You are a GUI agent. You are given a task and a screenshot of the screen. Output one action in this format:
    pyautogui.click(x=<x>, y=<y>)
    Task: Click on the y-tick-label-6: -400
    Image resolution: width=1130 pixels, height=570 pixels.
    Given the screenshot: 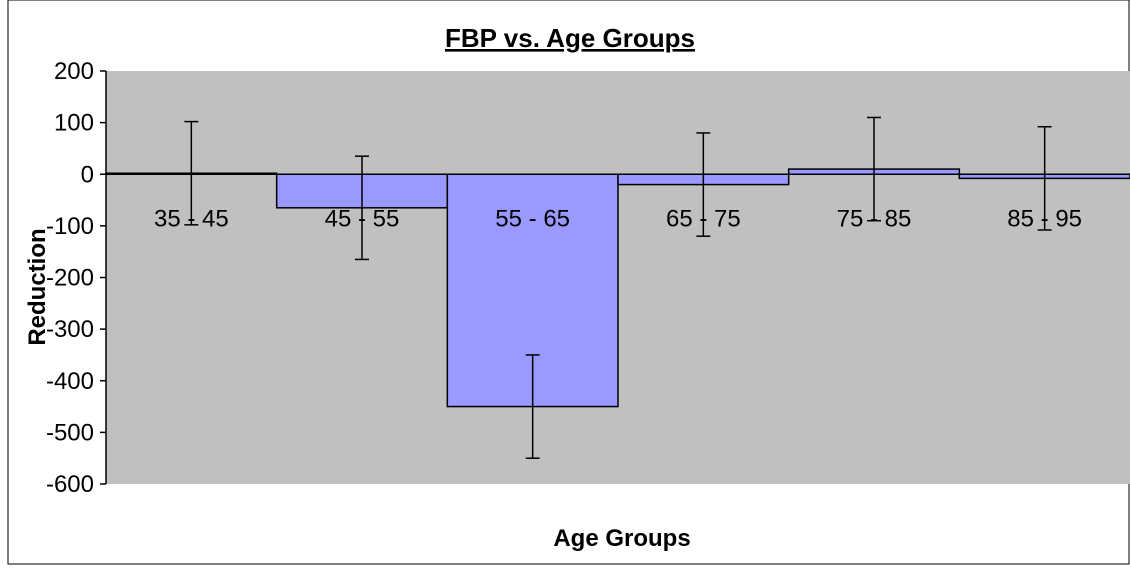 What is the action you would take?
    pyautogui.click(x=70, y=381)
    